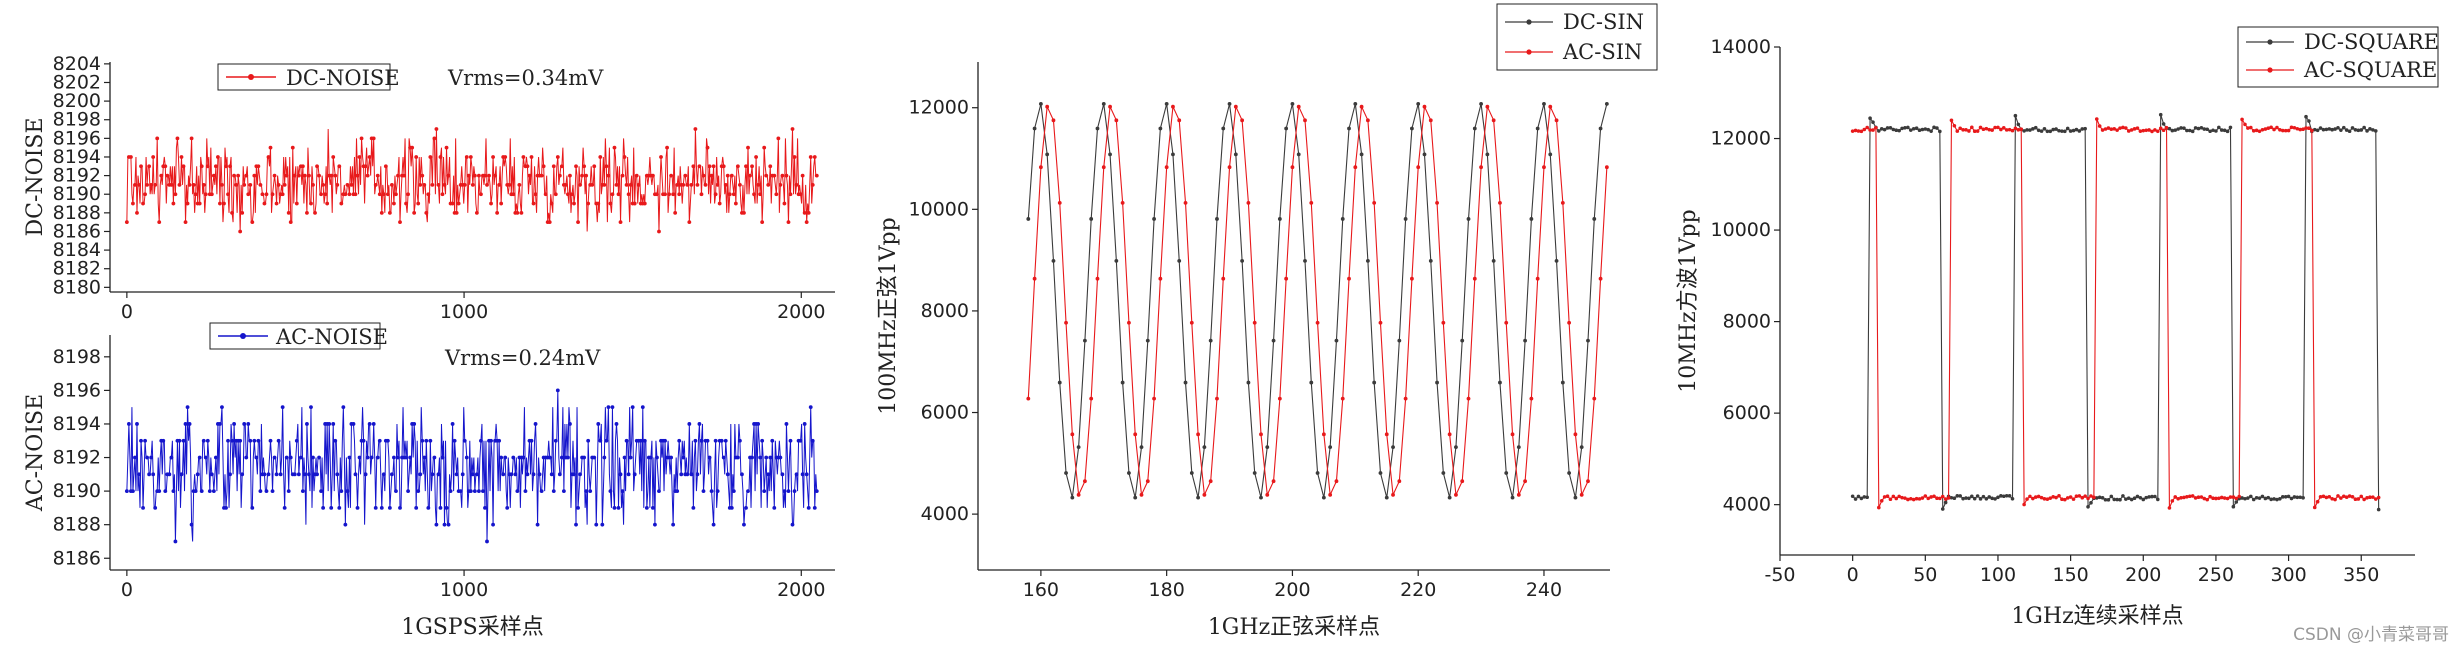 The height and width of the screenshot is (649, 2457). I want to click on y-tick-label: 6000, so click(945, 413).